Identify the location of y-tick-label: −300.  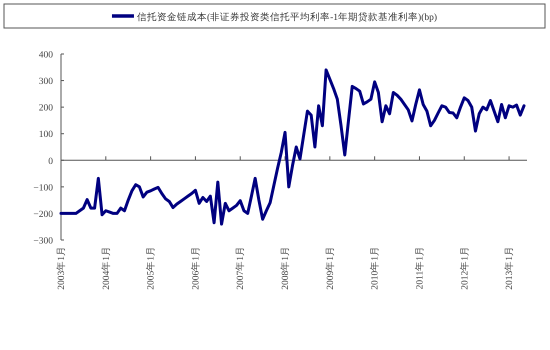
(43, 241).